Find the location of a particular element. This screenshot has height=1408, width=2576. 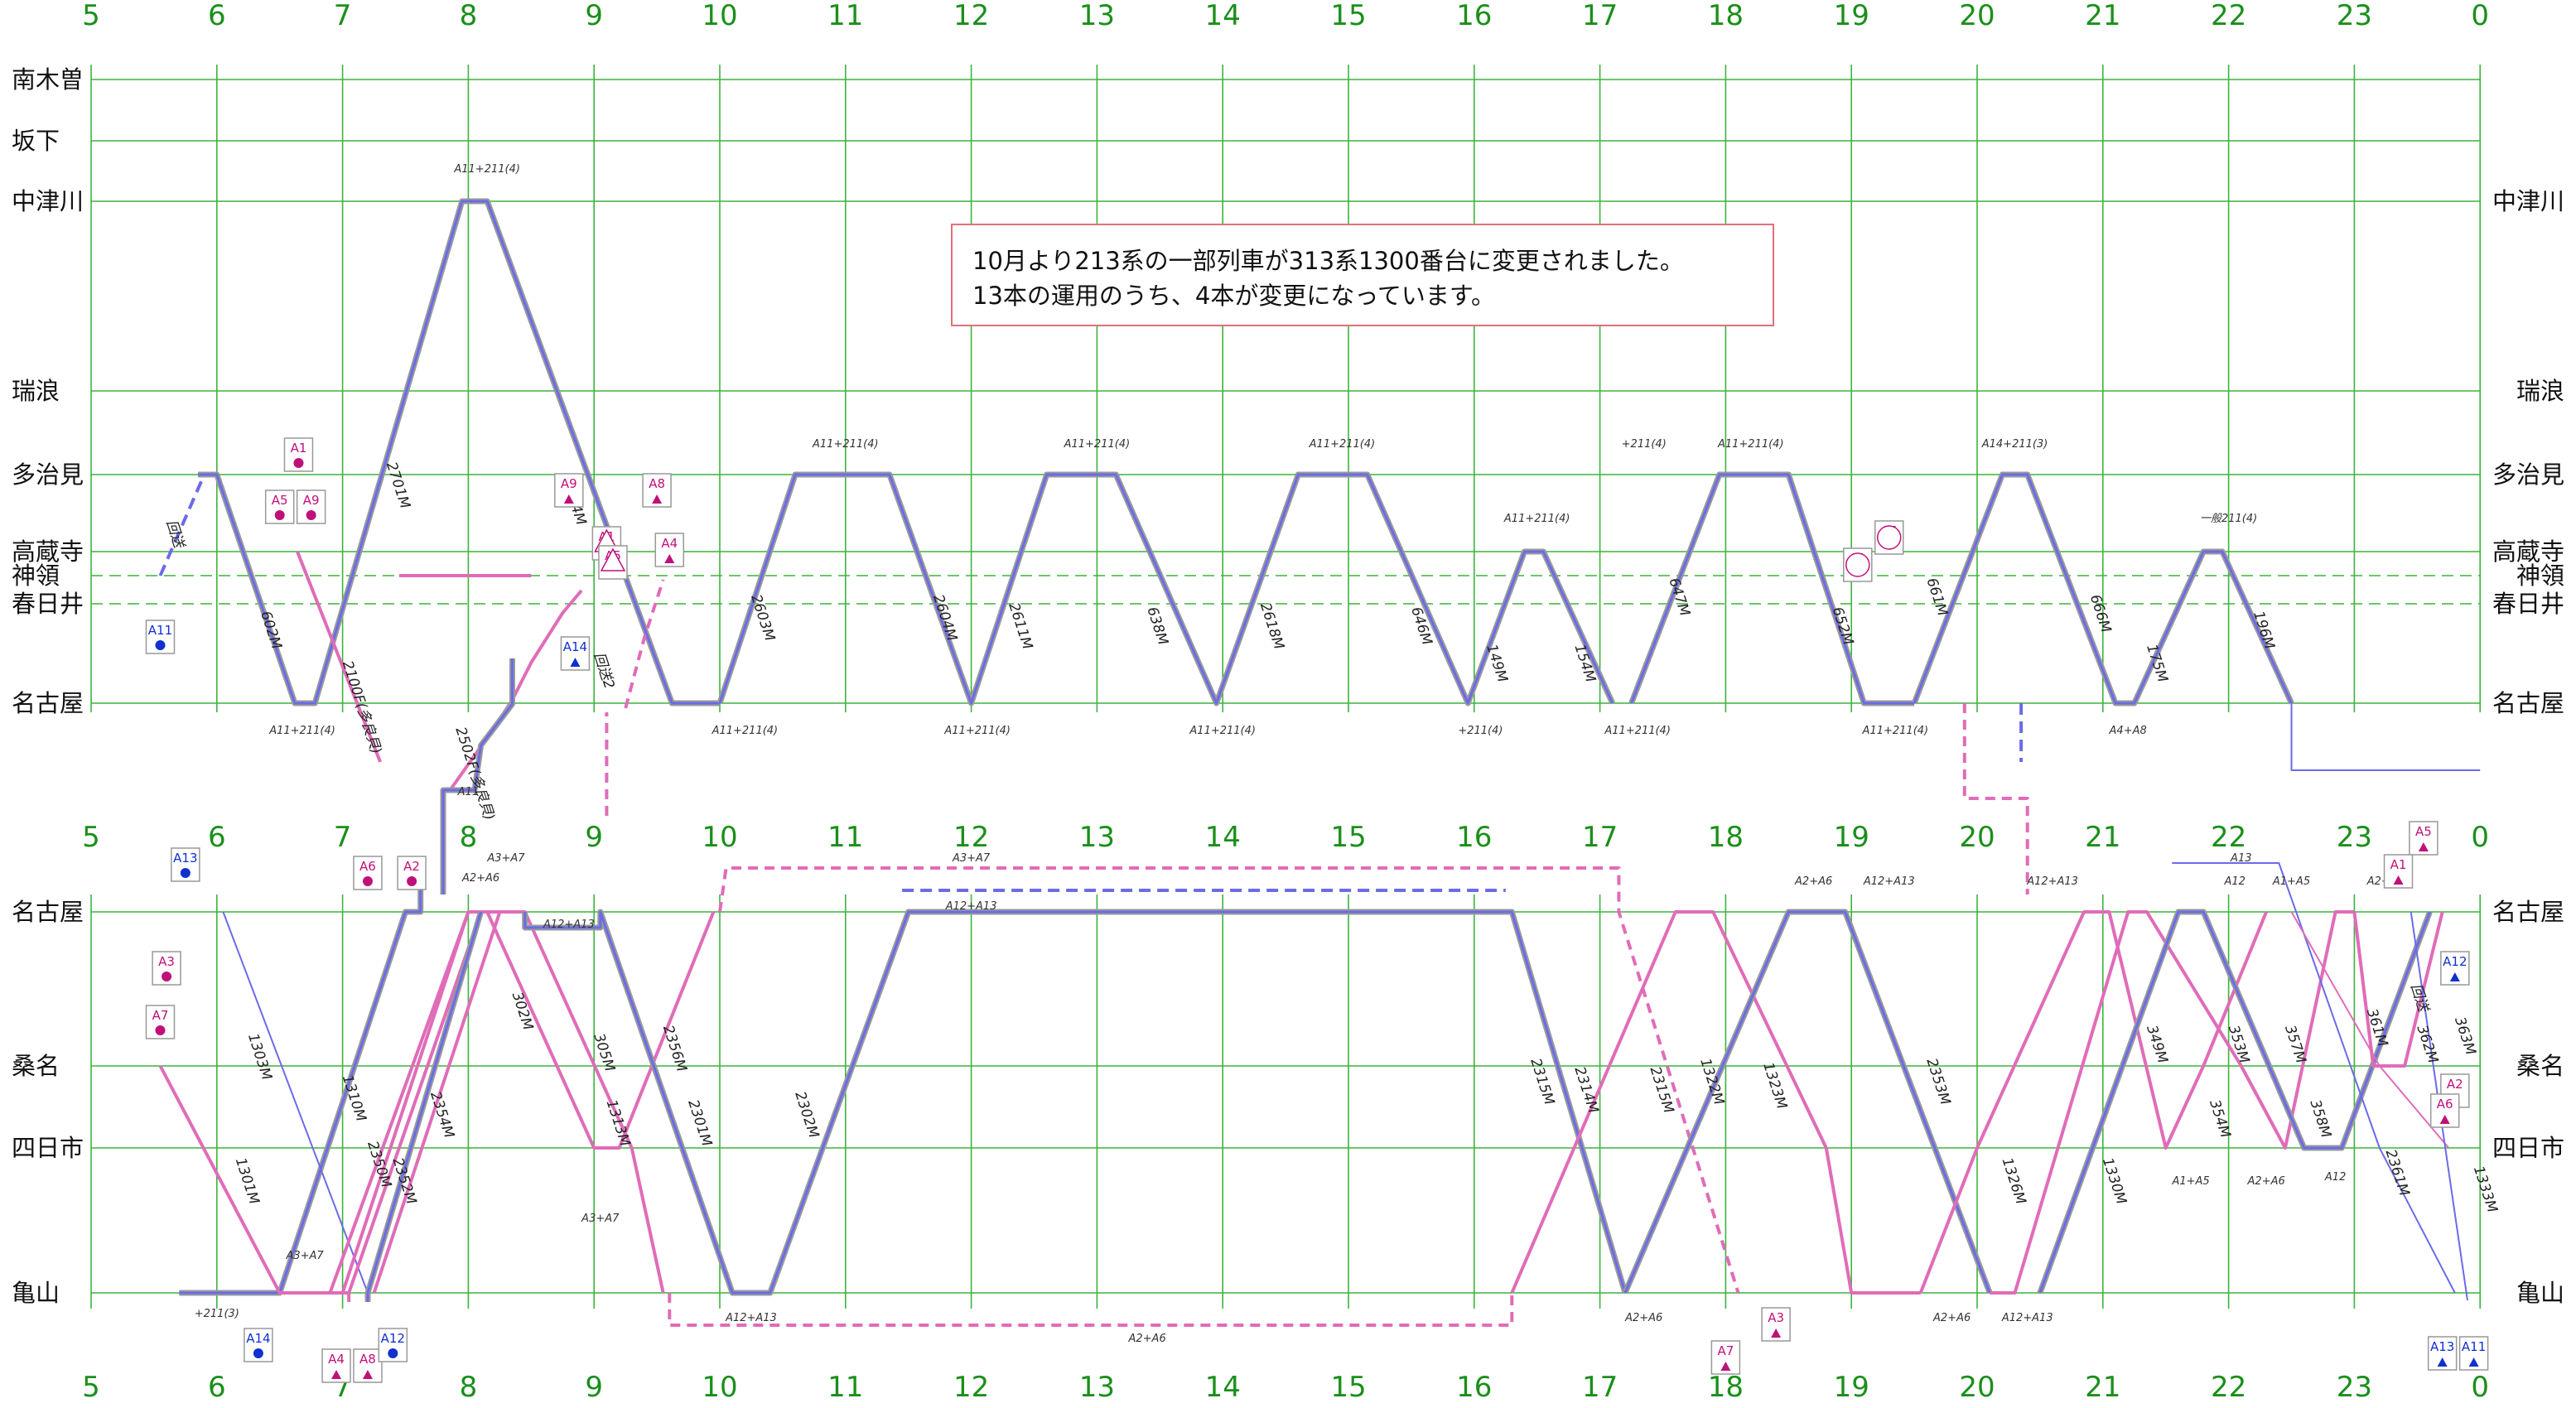

hour-label: 12 is located at coordinates (971, 1387).